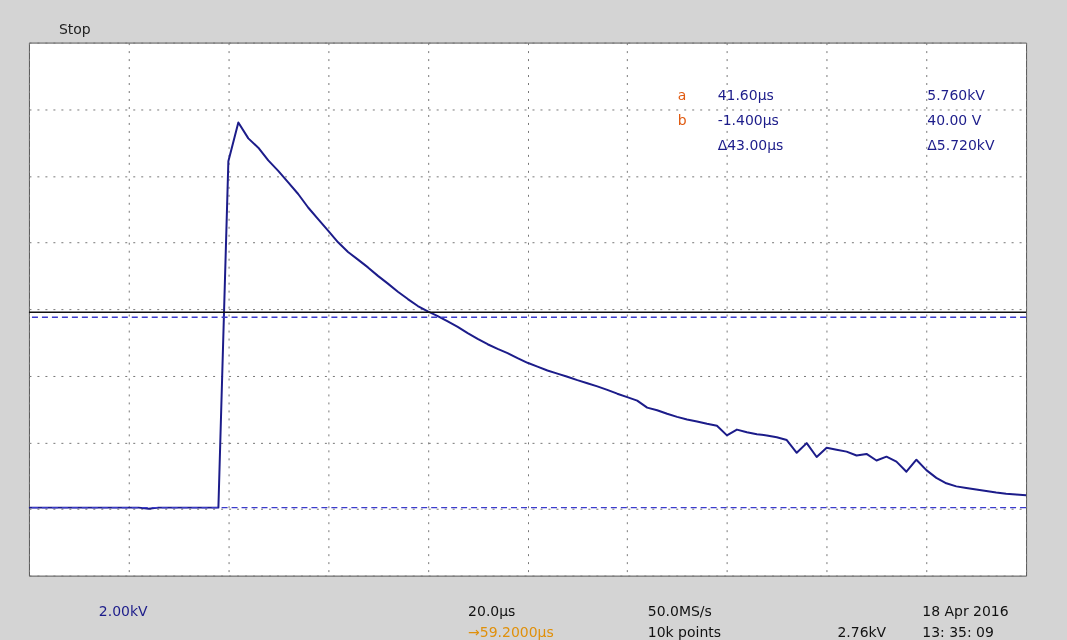 Image resolution: width=1067 pixels, height=640 pixels. I want to click on annotation: Δ5.720kV, so click(961, 145).